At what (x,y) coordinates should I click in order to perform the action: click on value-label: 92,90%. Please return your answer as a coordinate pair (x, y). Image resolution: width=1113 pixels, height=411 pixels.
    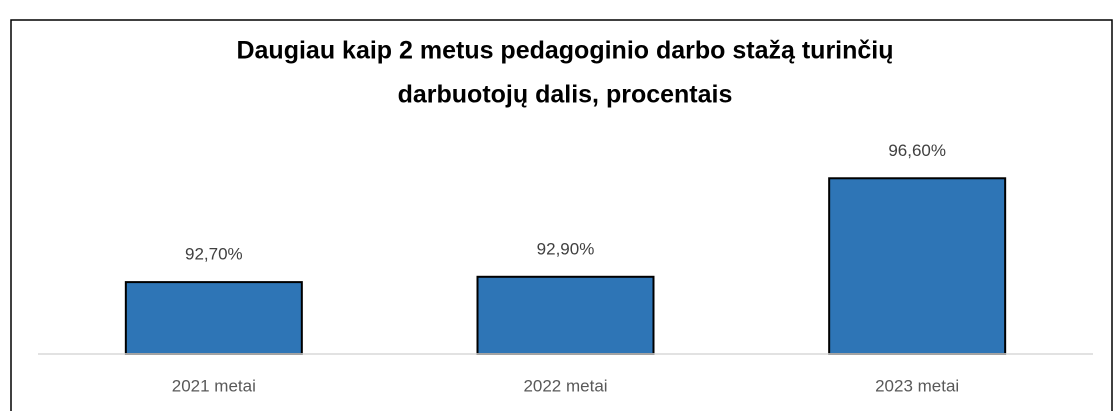
    Looking at the image, I should click on (566, 248).